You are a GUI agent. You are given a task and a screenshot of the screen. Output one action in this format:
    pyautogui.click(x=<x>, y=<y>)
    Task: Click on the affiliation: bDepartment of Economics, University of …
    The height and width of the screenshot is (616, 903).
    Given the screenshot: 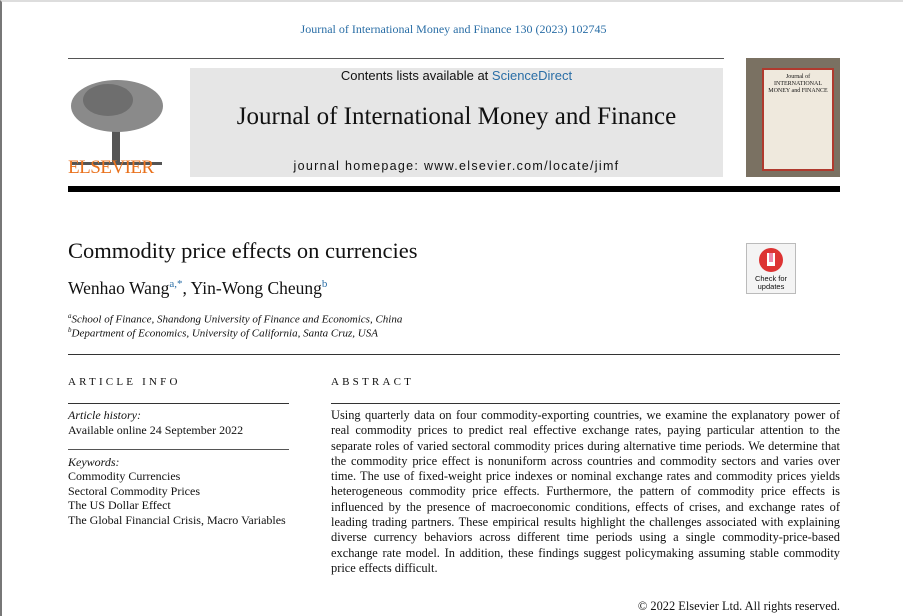 What is the action you would take?
    pyautogui.click(x=223, y=333)
    